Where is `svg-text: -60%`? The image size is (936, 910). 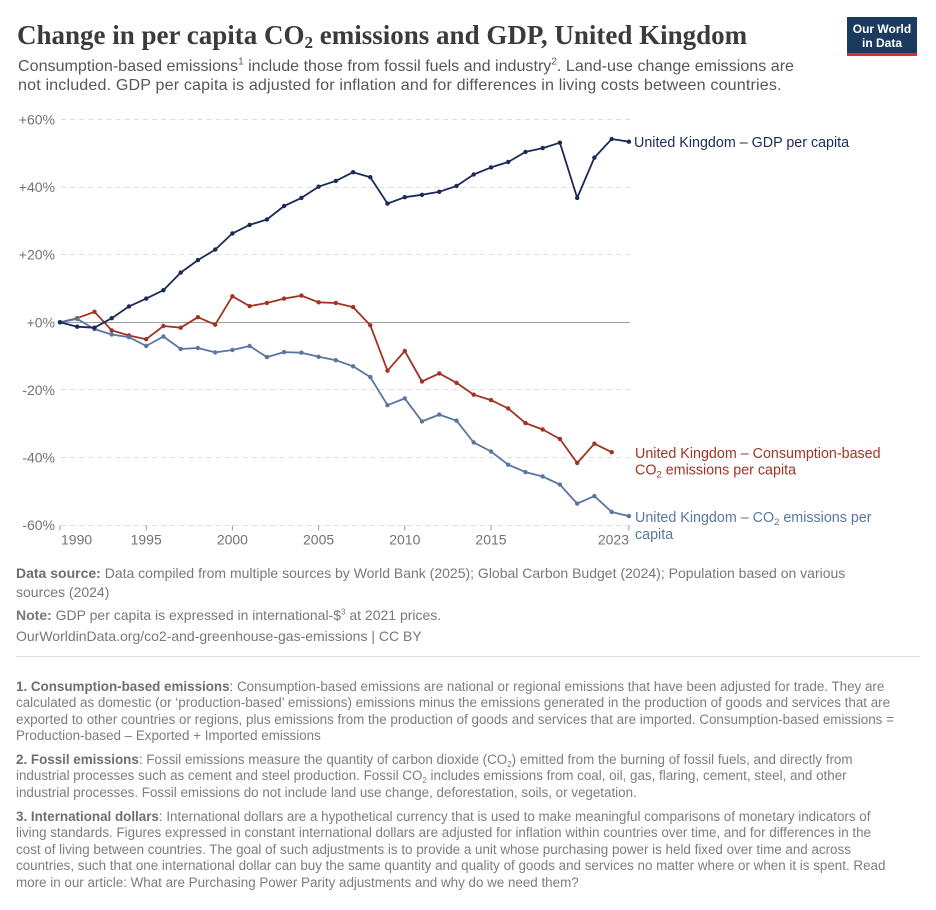
svg-text: -60% is located at coordinates (38, 525).